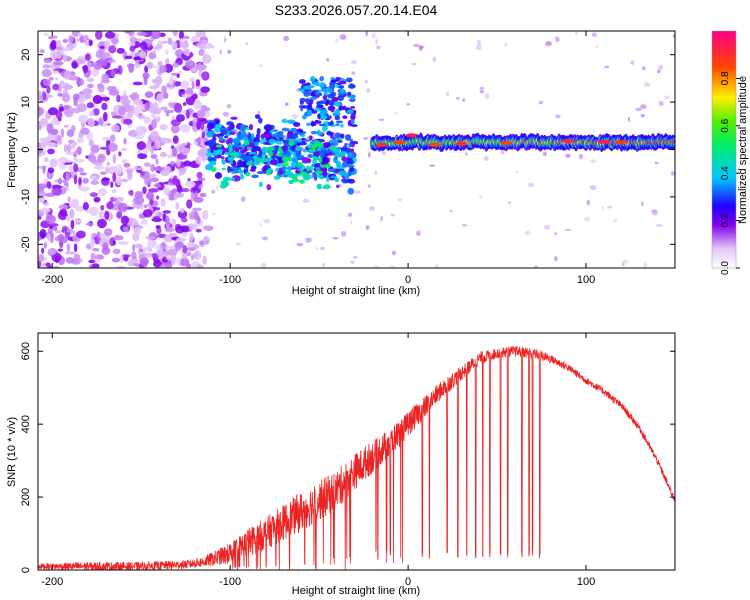  I want to click on colorbar-gradient, so click(724, 149).